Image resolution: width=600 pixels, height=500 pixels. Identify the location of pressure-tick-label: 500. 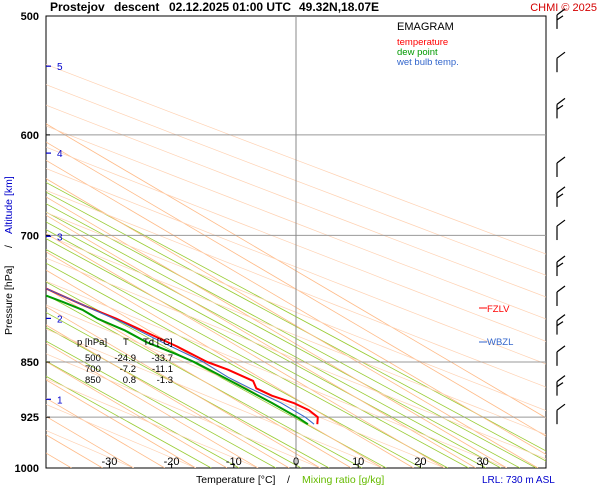
(30, 17).